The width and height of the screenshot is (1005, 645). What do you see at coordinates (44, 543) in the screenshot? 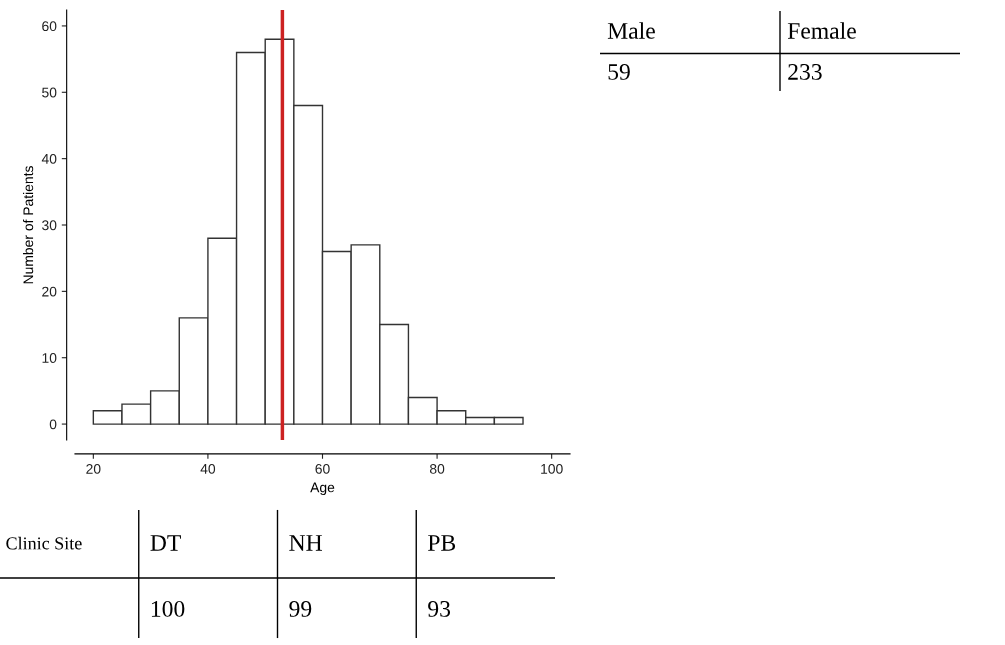
I see `text: Clinic Site` at bounding box center [44, 543].